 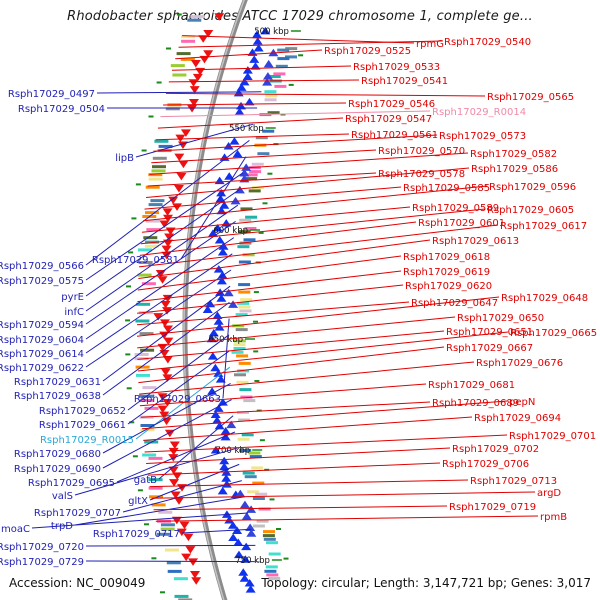 What do you see at coordinates (394, 135) in the screenshot?
I see `right-gene-label: Rsph17029_0561` at bounding box center [394, 135].